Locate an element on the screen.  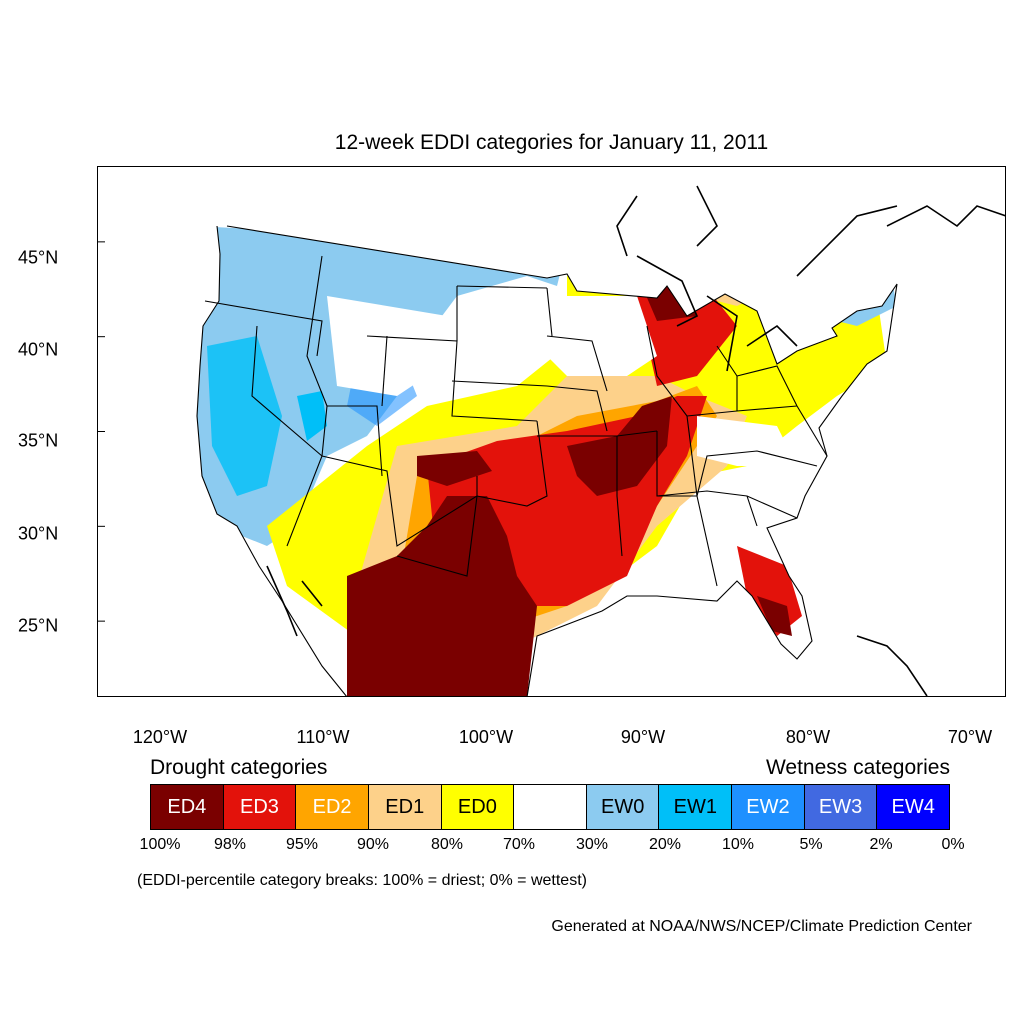
legend-ed1: ED1 is located at coordinates (405, 807).